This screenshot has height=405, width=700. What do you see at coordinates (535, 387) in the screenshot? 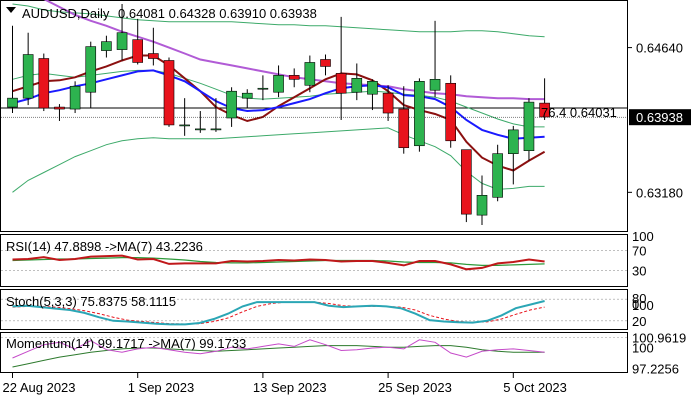
I see `x-tick-label: 5 Oct 2023` at bounding box center [535, 387].